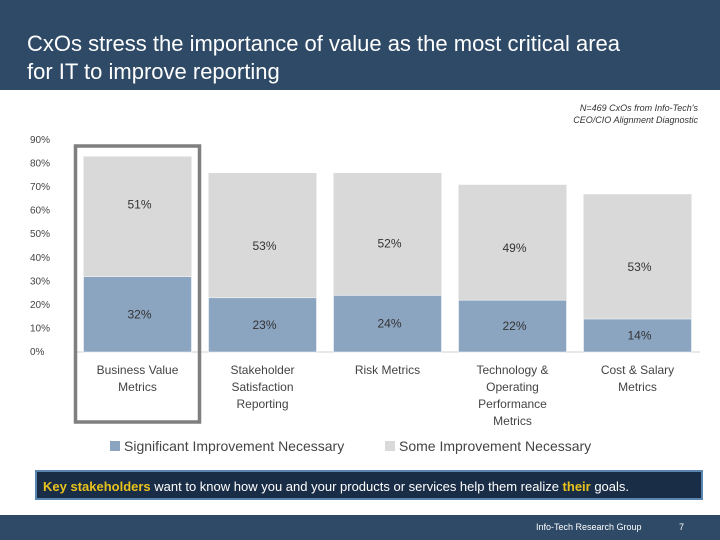  What do you see at coordinates (262, 370) in the screenshot?
I see `x-tick-label: Stakeholder` at bounding box center [262, 370].